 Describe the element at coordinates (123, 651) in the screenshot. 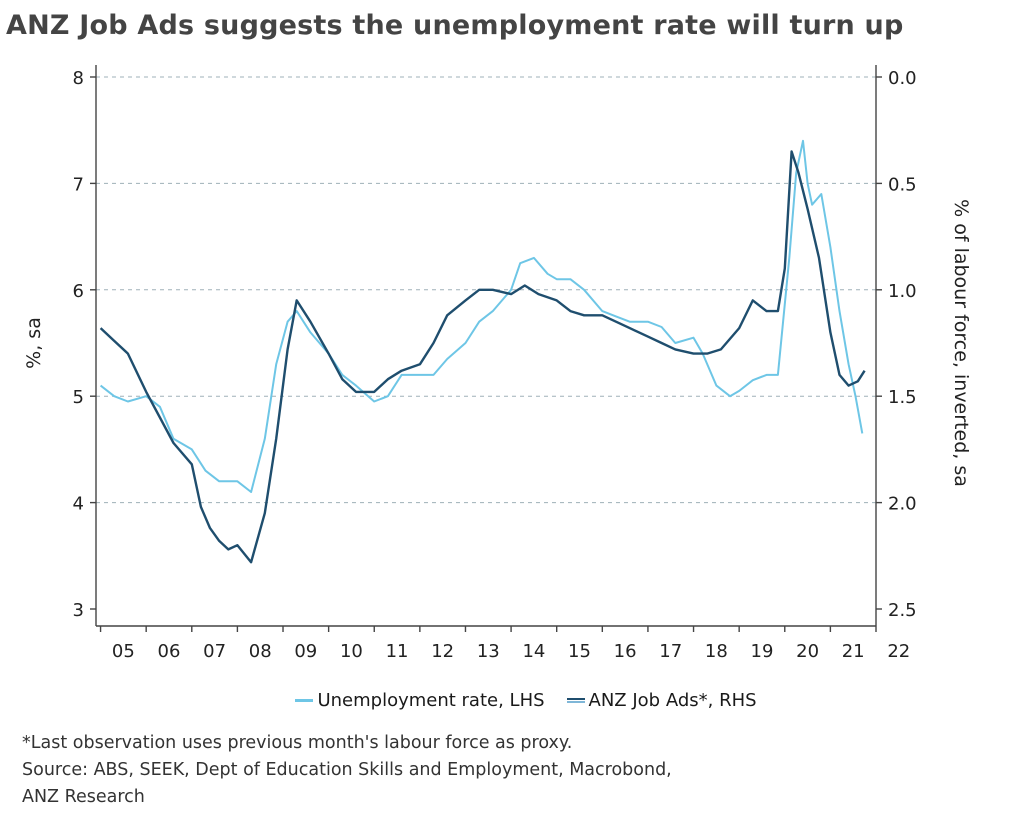

I see `x-tick-label: 05` at that location.